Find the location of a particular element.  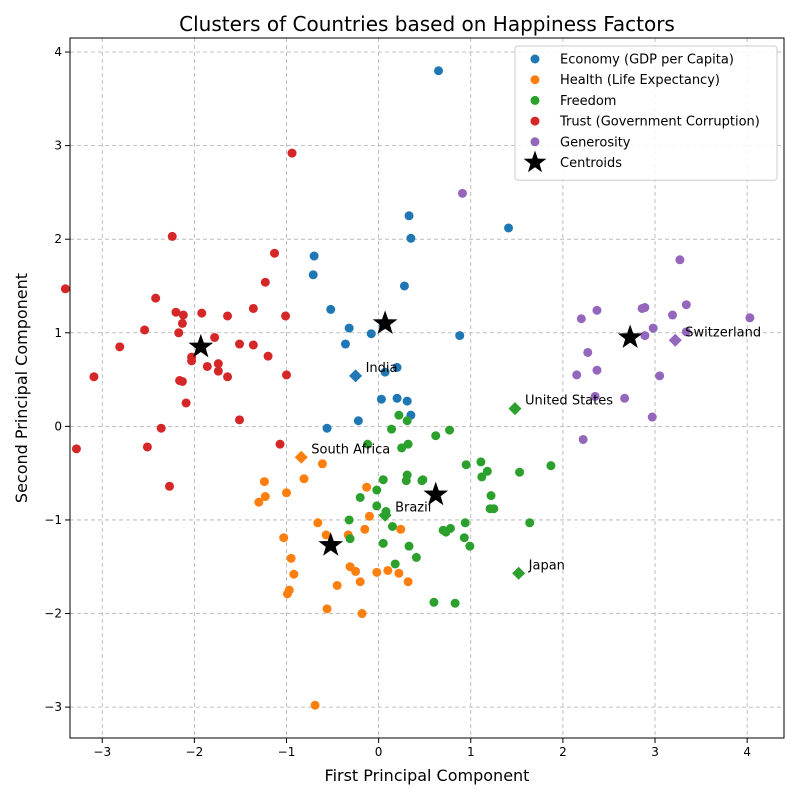

centroid-star is located at coordinates (385, 322).